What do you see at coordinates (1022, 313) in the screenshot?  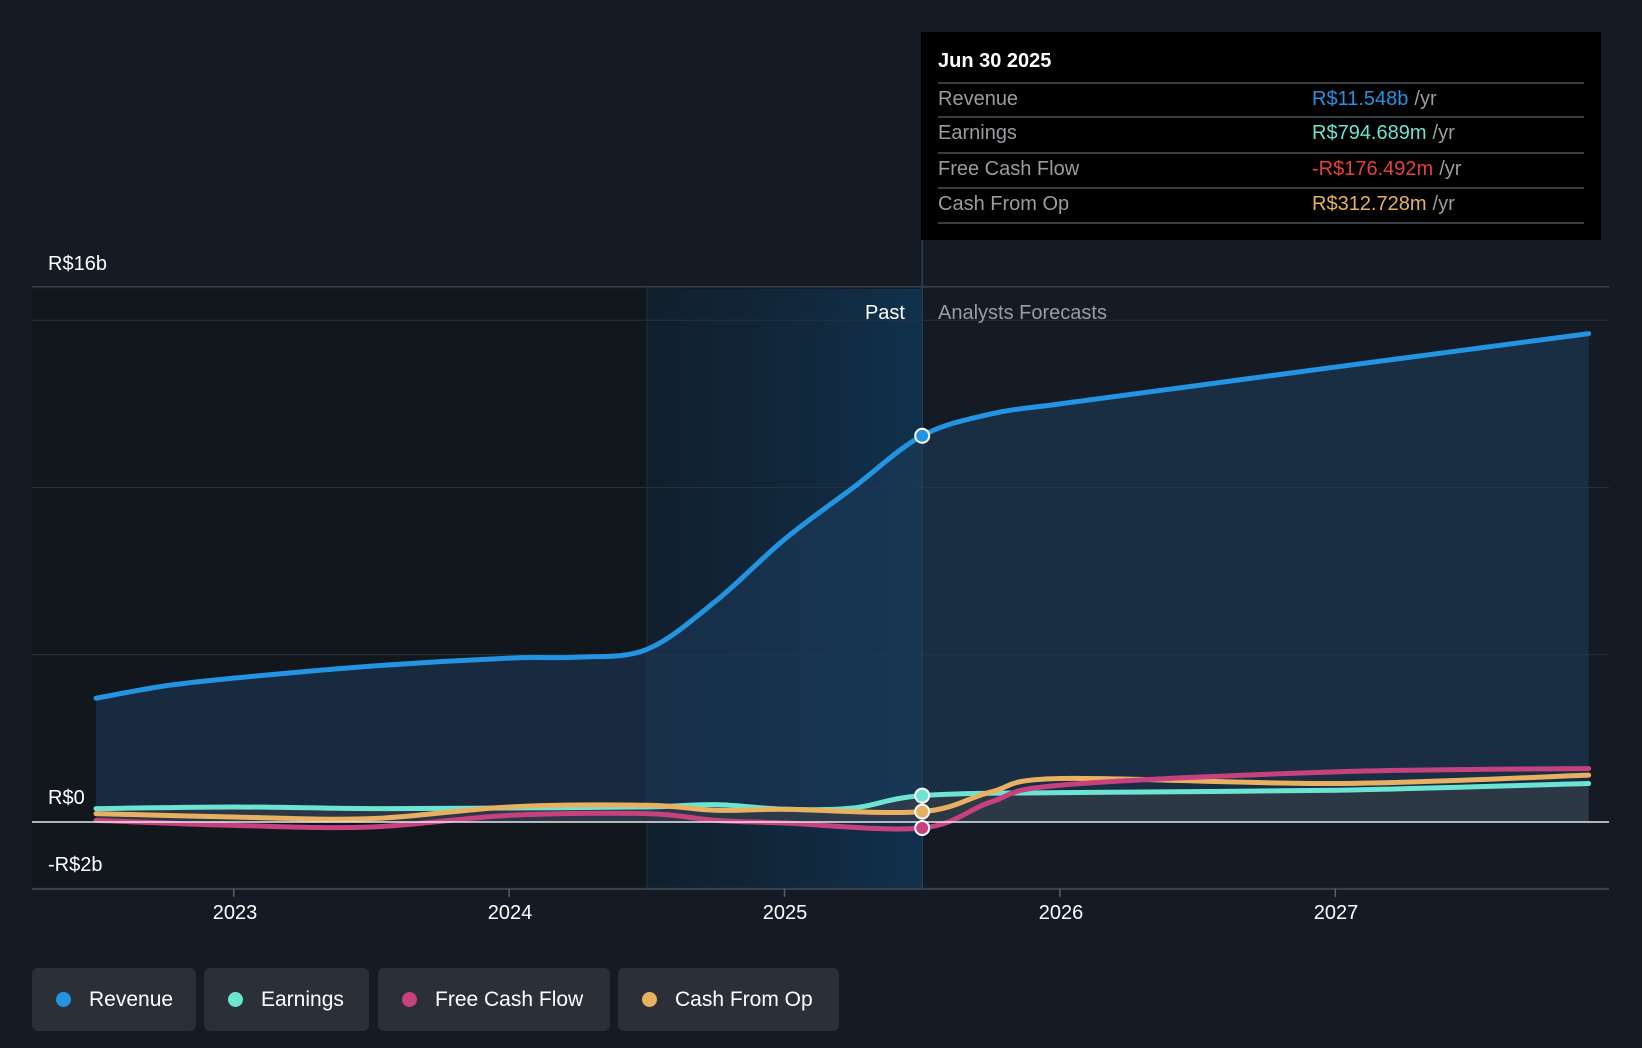 I see `forecast-label: Analysts Forecasts` at bounding box center [1022, 313].